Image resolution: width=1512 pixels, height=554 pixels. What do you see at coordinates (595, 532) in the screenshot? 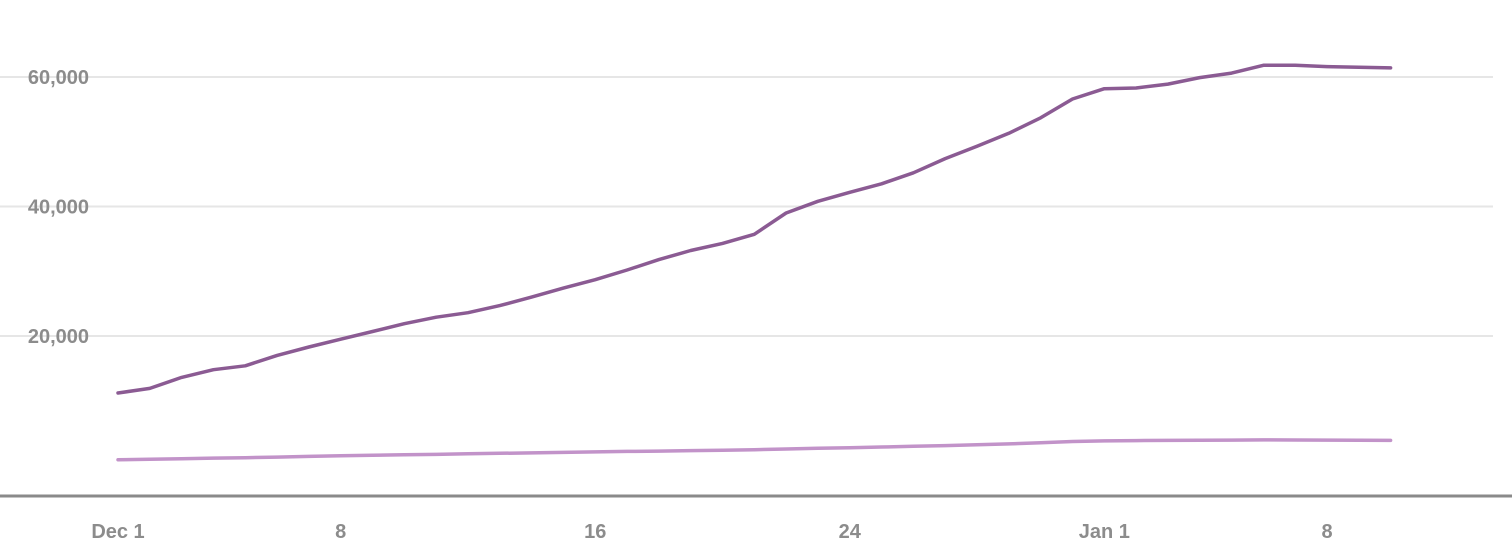
I see `x-tick-label: 16` at bounding box center [595, 532].